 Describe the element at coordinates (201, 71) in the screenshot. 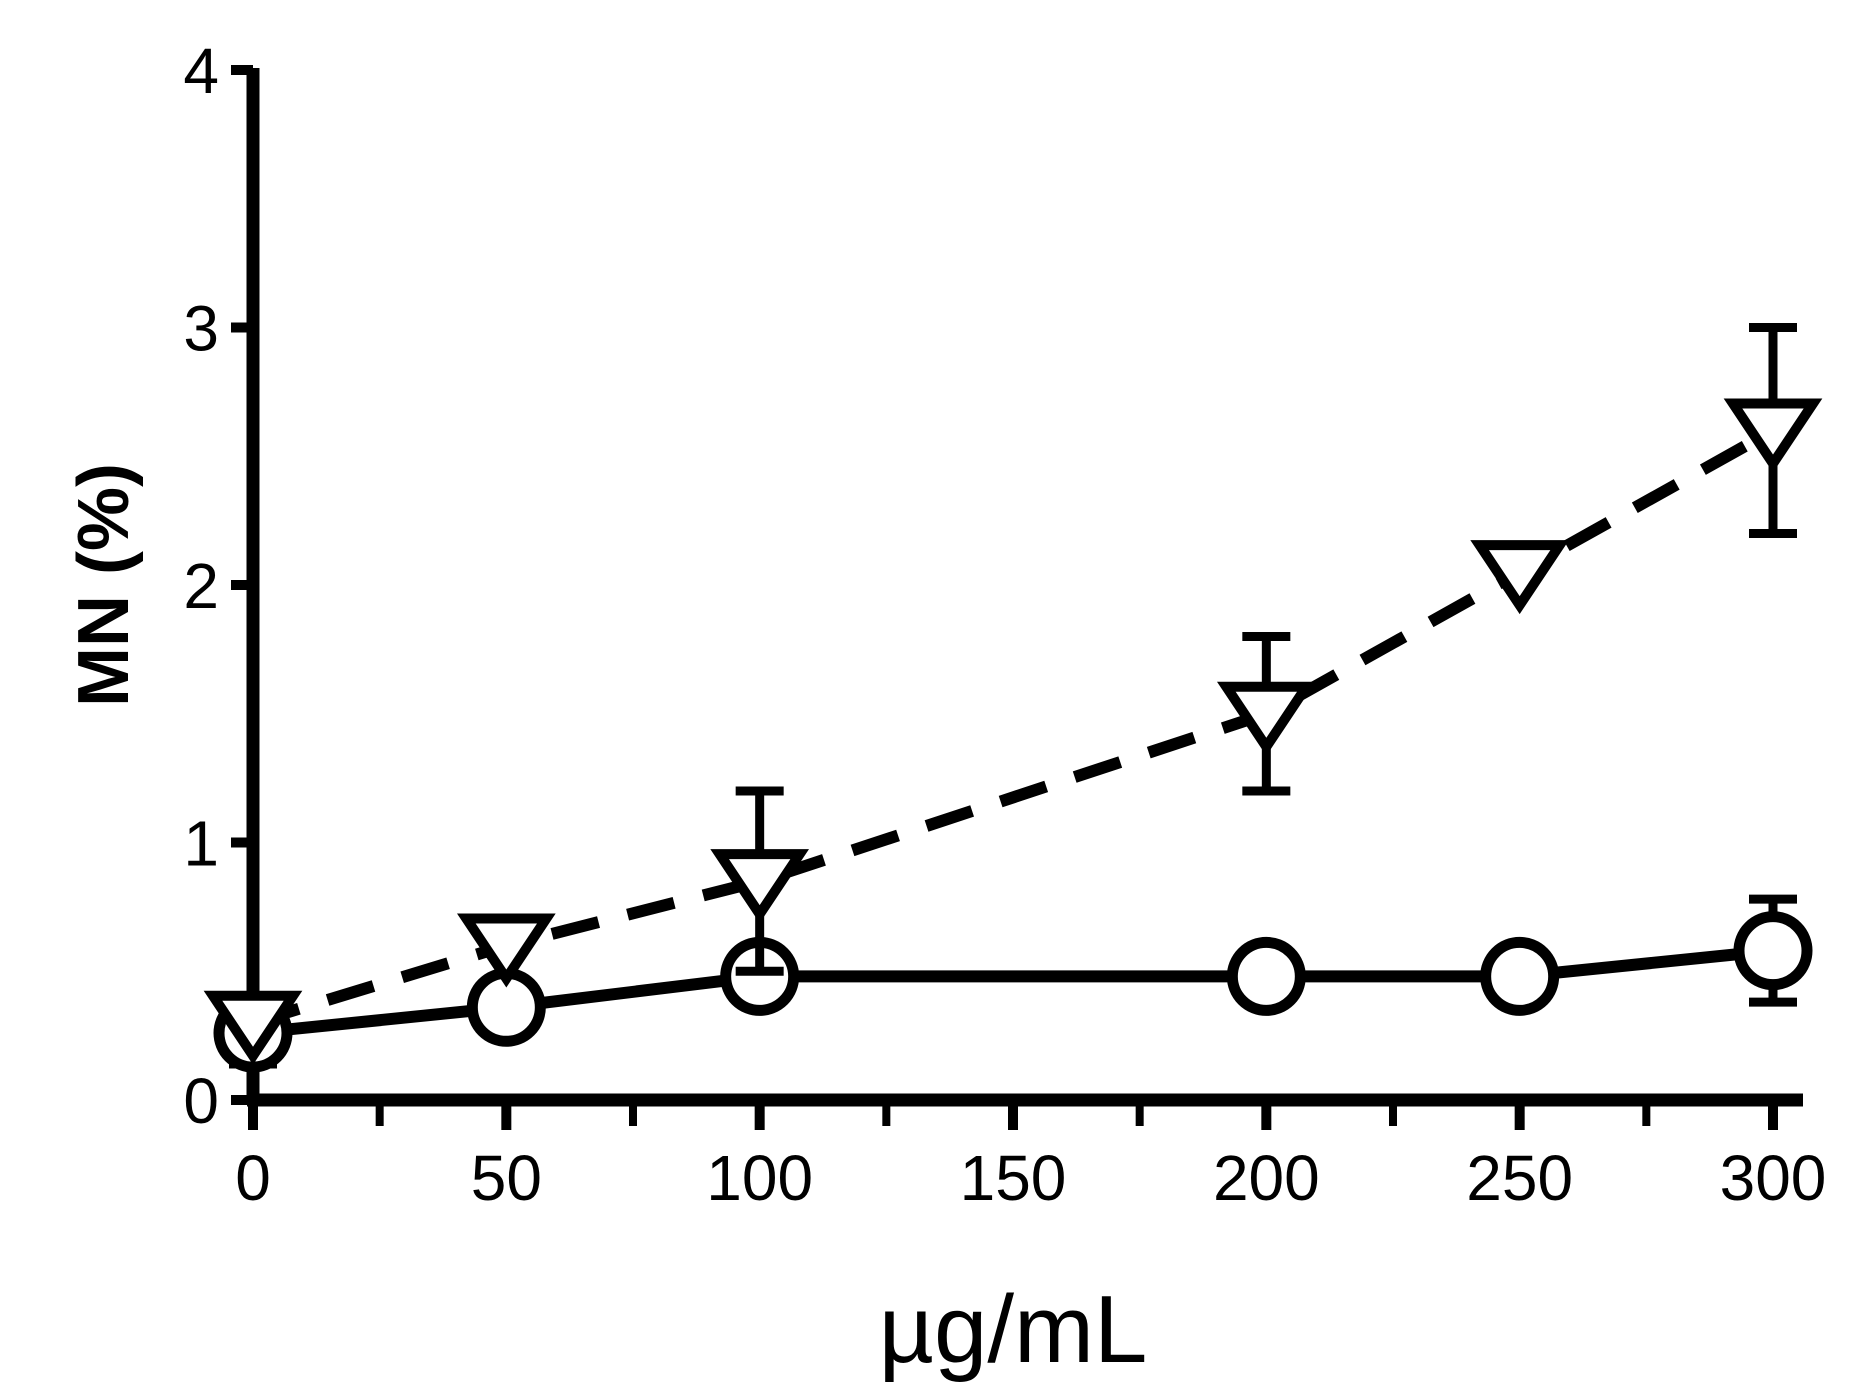

I see `y-tick-label: 4` at that location.